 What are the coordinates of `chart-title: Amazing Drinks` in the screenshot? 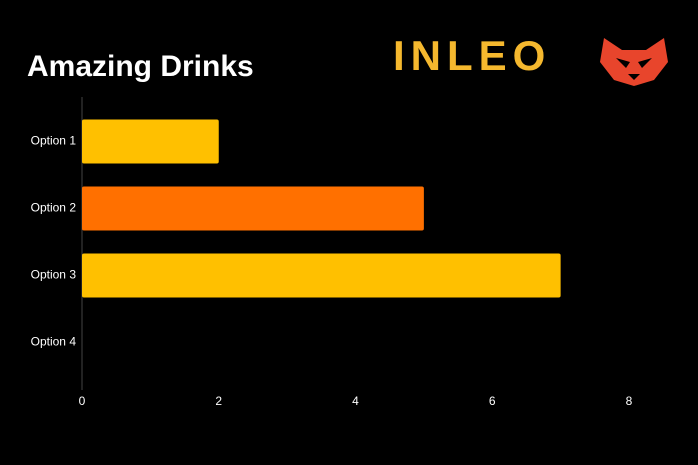 It's located at (140, 66).